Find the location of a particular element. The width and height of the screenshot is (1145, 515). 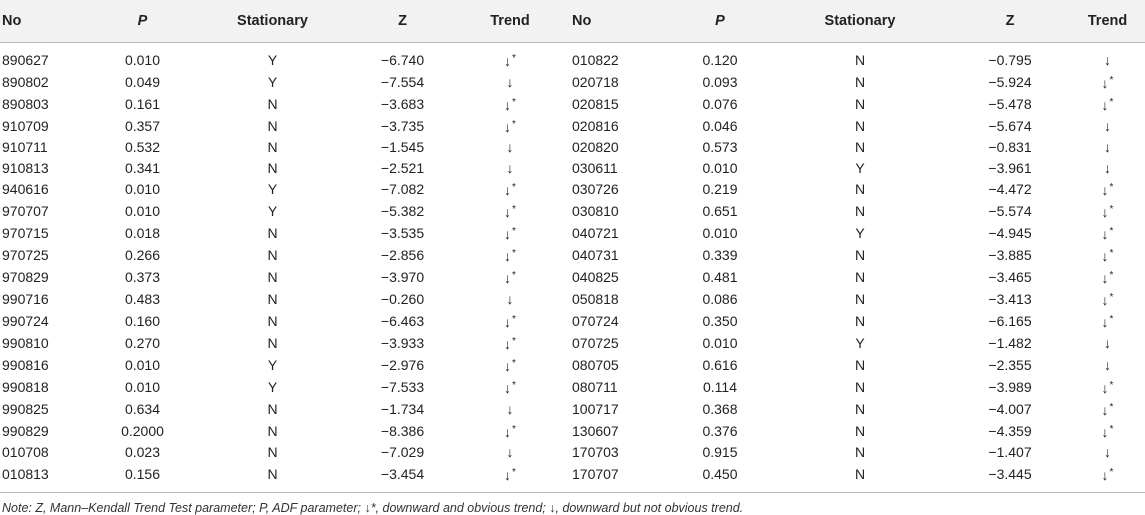

table-row: 910711 0.532 N −1.545 ↓ 020820 0.573 N −0.831 ↓ is located at coordinates (572, 147).